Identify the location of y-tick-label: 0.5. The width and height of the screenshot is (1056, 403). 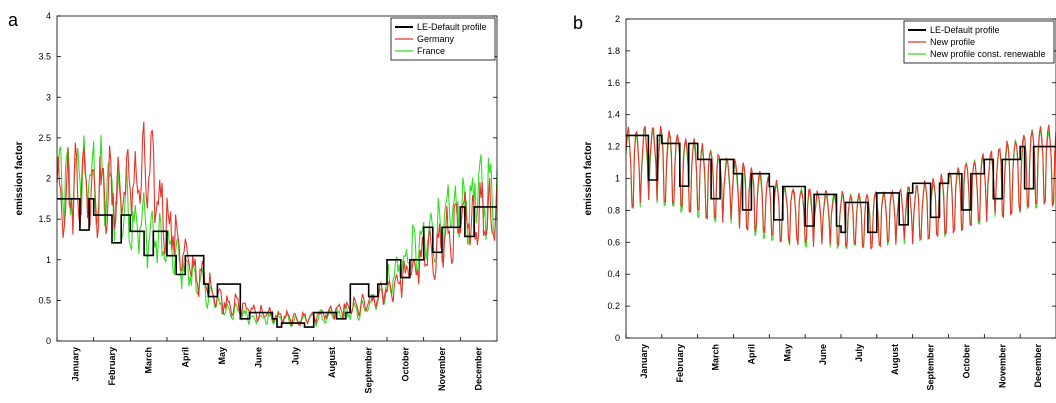
(44, 300).